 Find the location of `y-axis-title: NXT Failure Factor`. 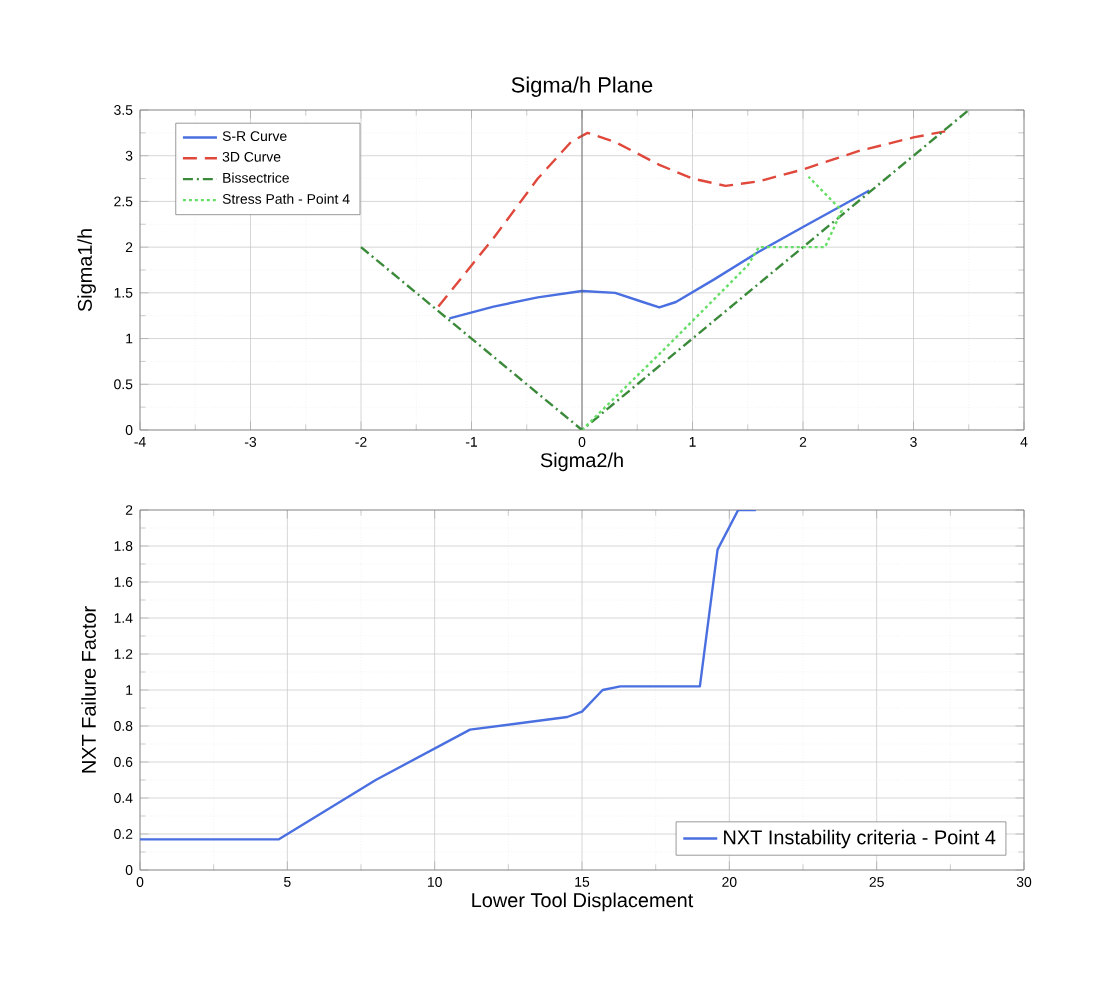

y-axis-title: NXT Failure Factor is located at coordinates (88, 689).